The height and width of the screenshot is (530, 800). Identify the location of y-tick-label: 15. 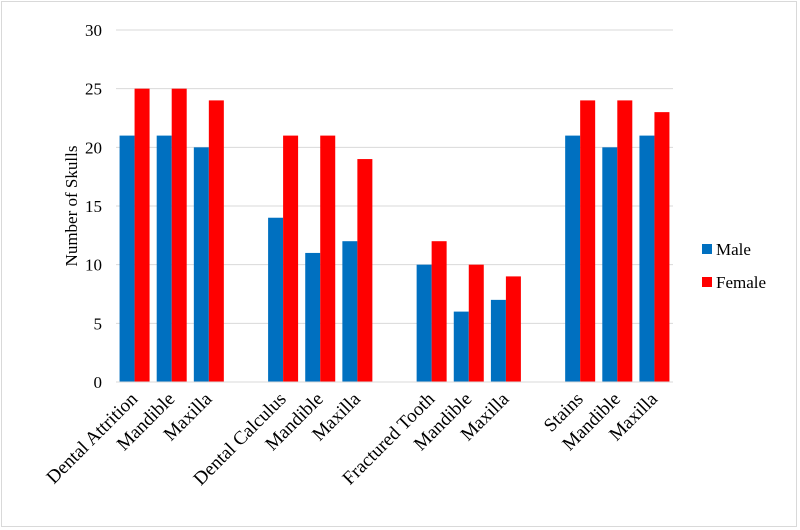
(93, 206).